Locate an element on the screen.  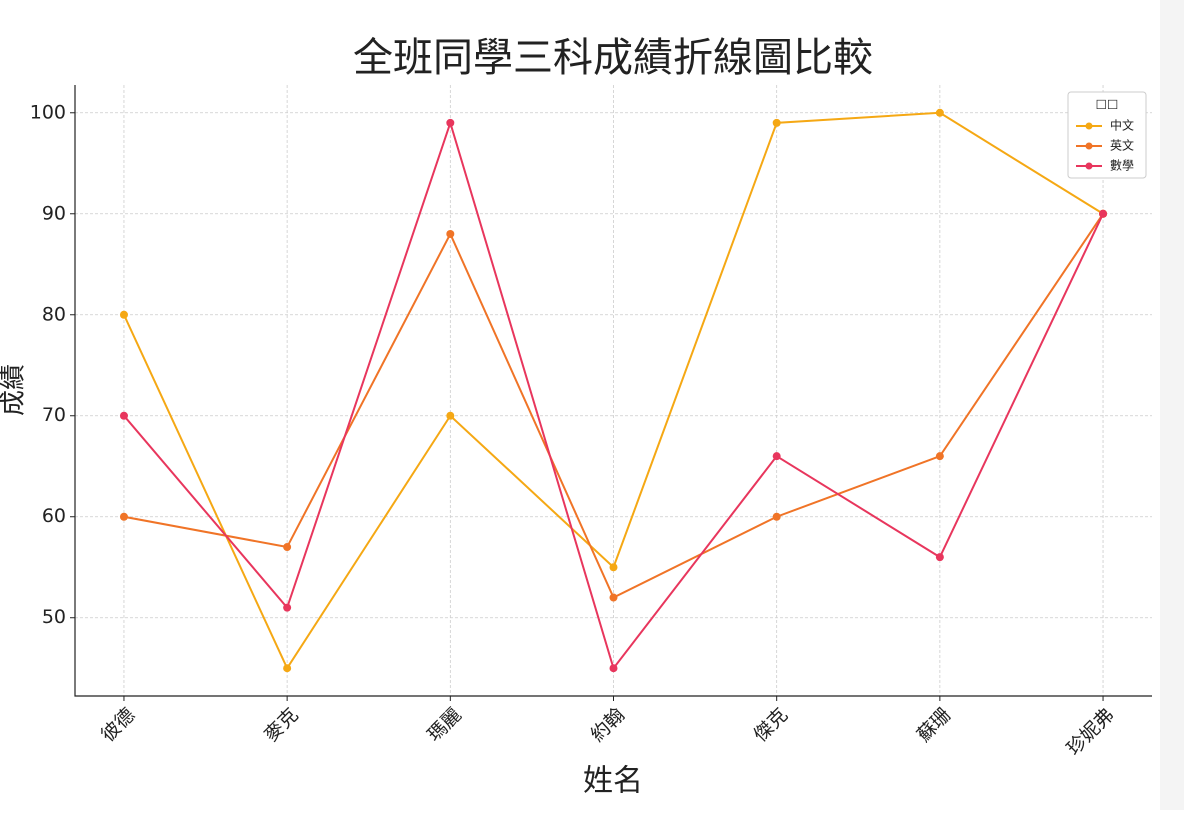
chart-title: 全班同學三科成績折線圖比較 is located at coordinates (613, 58).